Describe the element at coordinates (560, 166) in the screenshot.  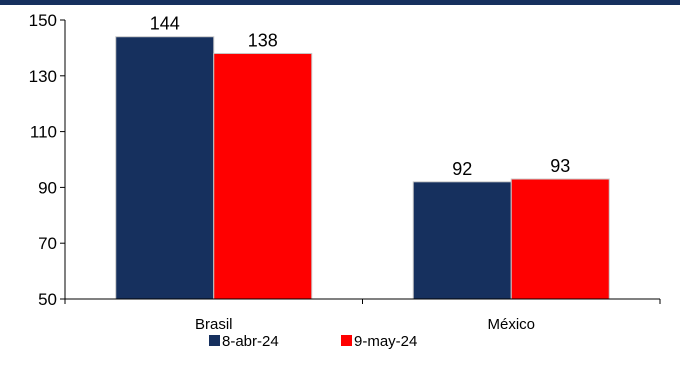
I see `data-label: 93` at that location.